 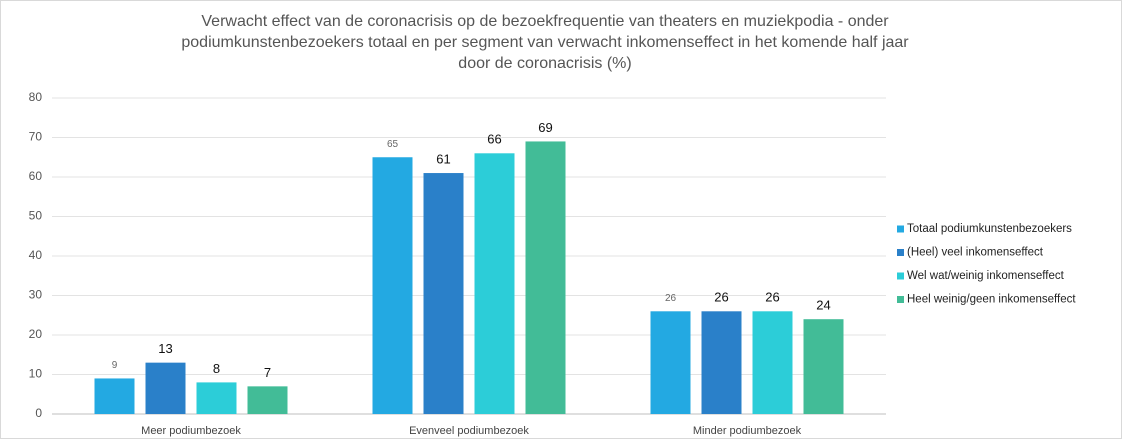 What do you see at coordinates (165, 348) in the screenshot?
I see `value-label: 13` at bounding box center [165, 348].